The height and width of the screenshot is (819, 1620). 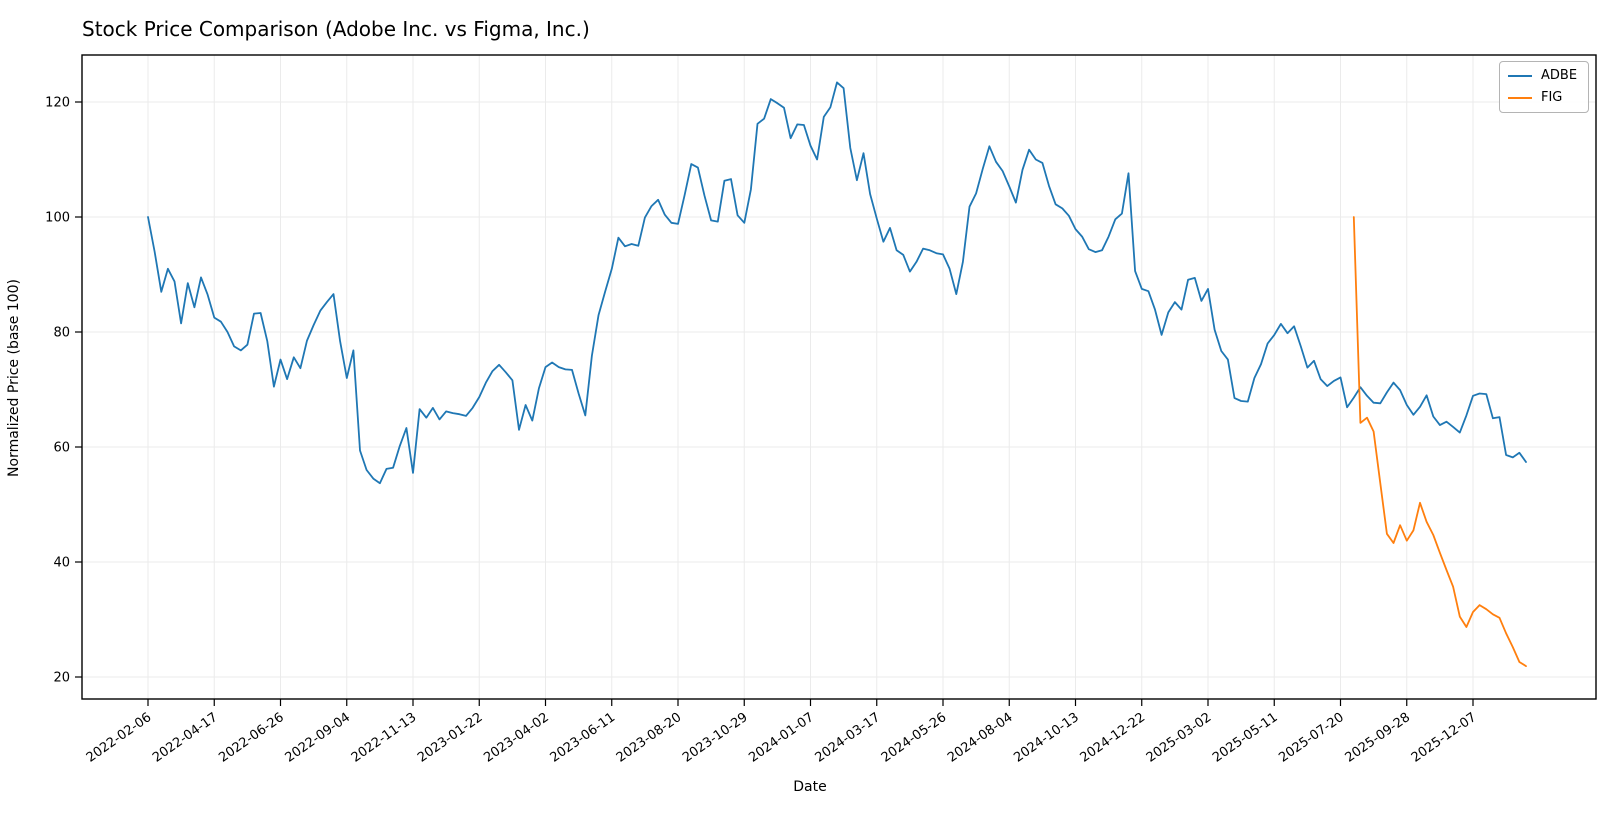 What do you see at coordinates (1439, 441) in the screenshot?
I see `series-line-fig` at bounding box center [1439, 441].